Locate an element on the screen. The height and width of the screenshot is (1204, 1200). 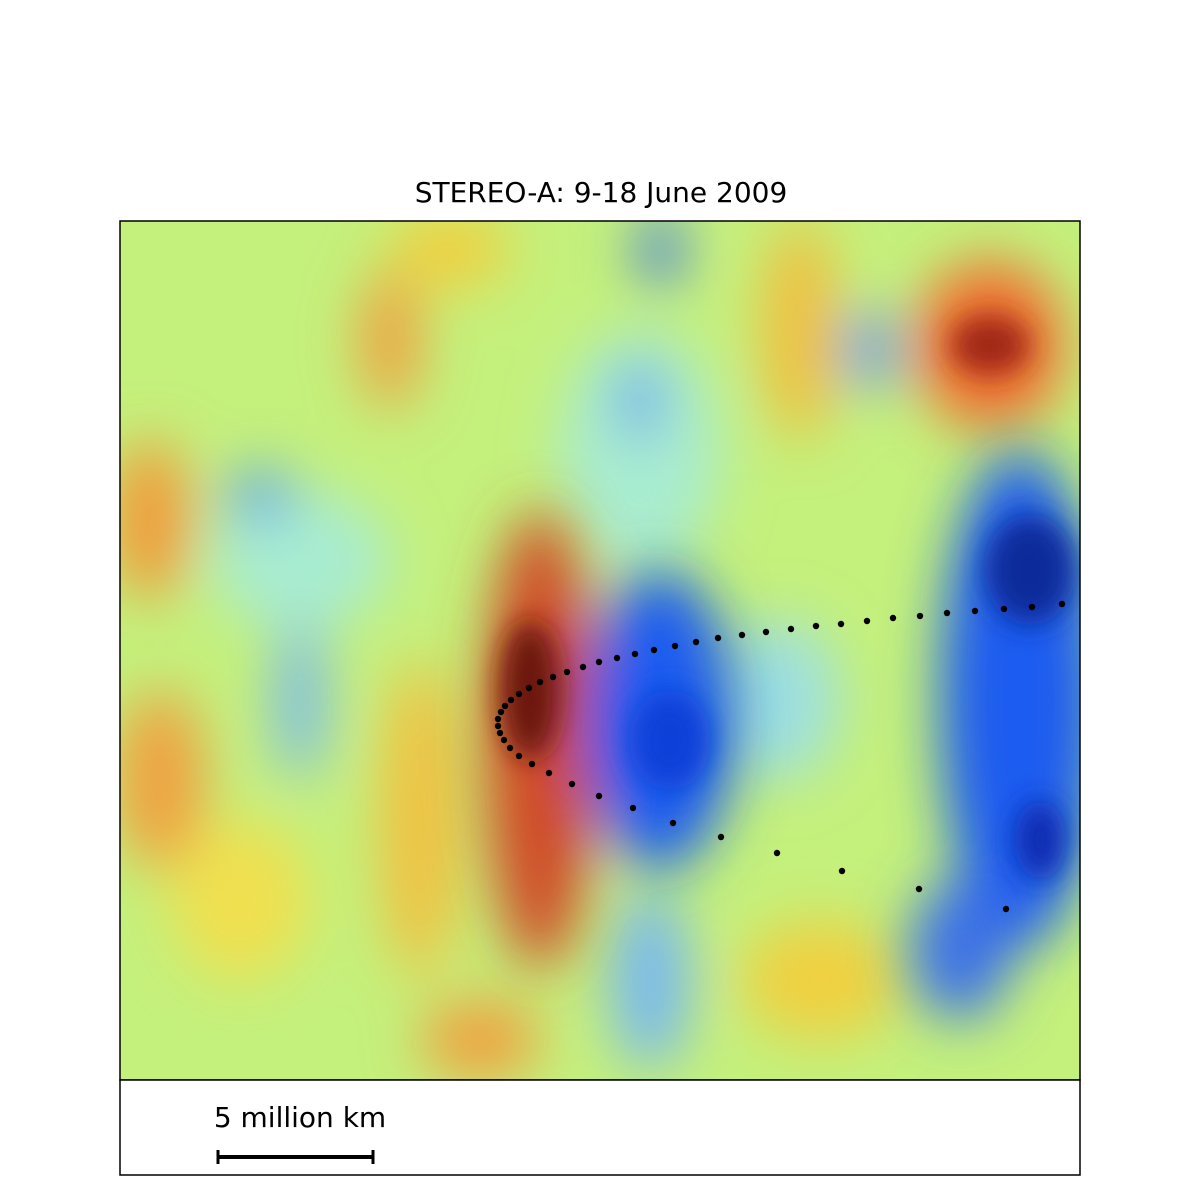
scale-panel is located at coordinates (600, 1127).